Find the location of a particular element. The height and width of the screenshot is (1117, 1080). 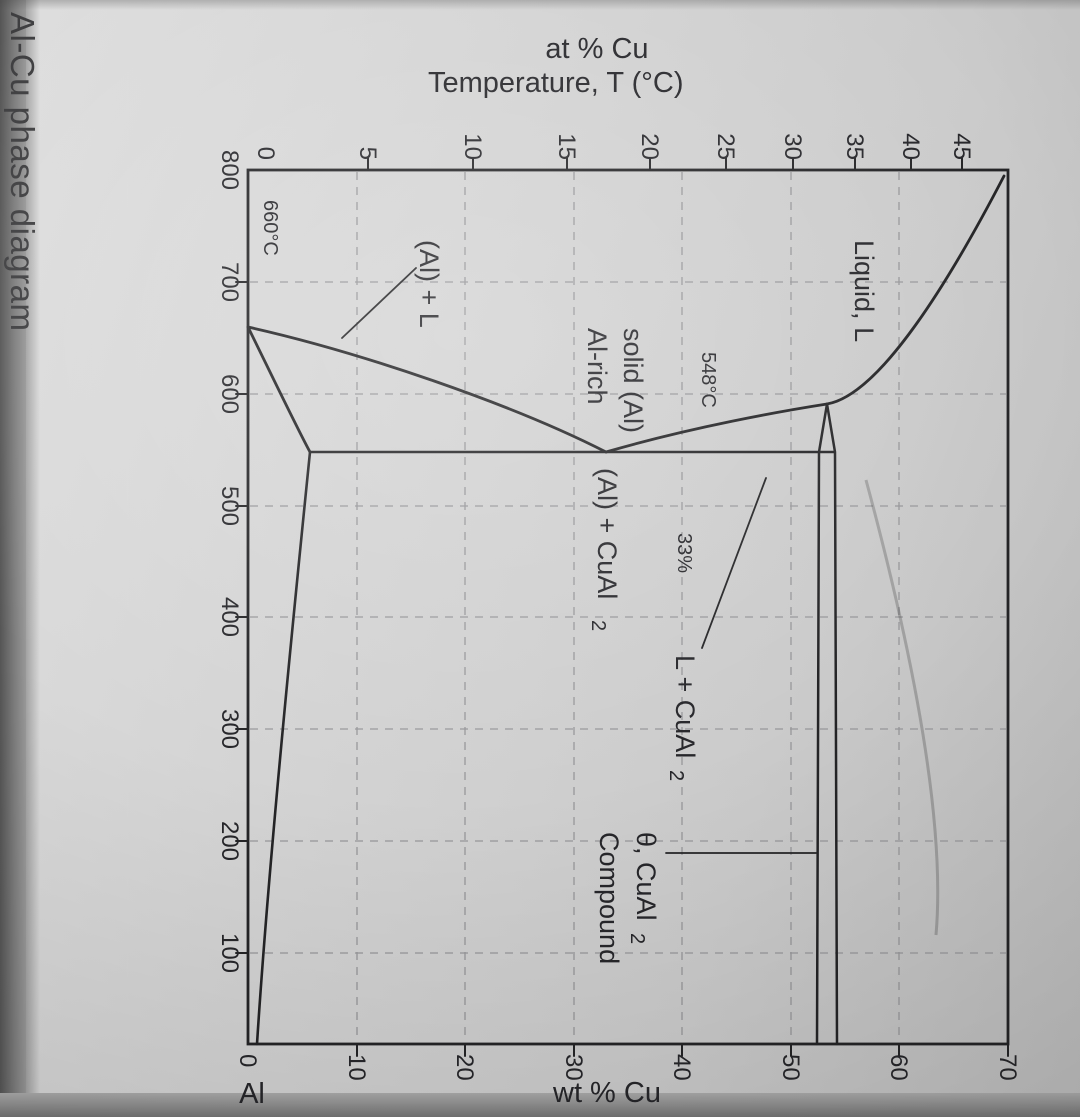

eutectic-temperature-annotation: 548°C is located at coordinates (708, 380).